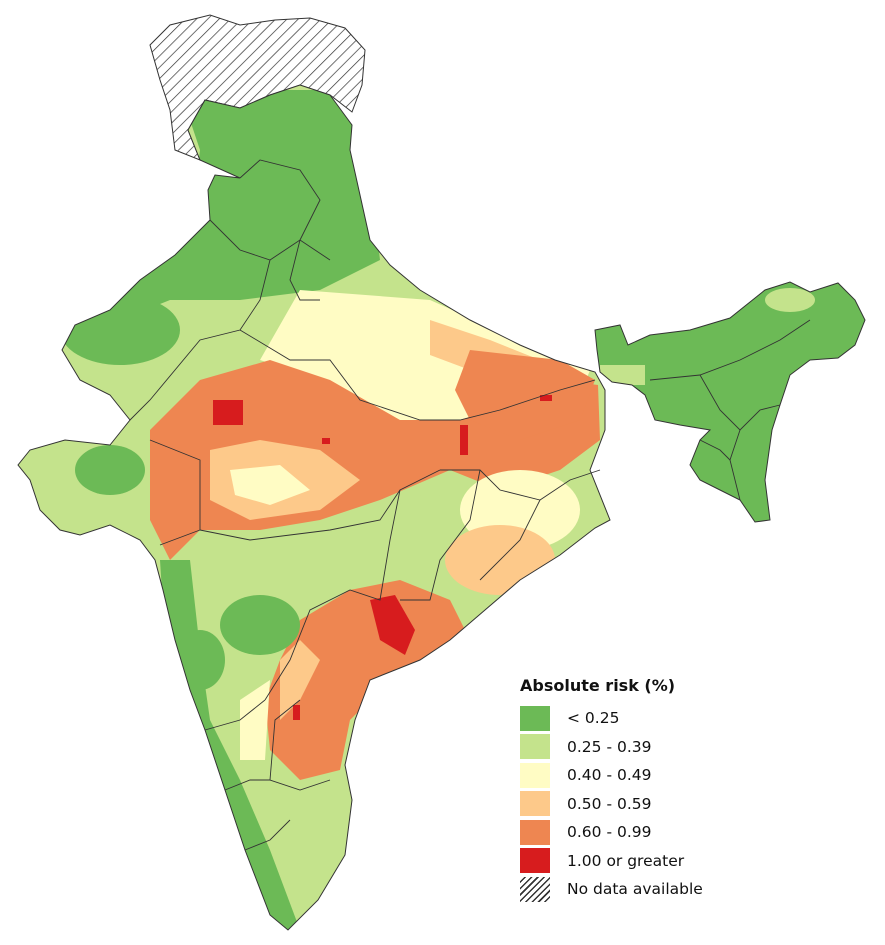 This screenshot has width=885, height=945. What do you see at coordinates (320, 835) in the screenshot?
I see `zone-lightgreen-tamilnadu` at bounding box center [320, 835].